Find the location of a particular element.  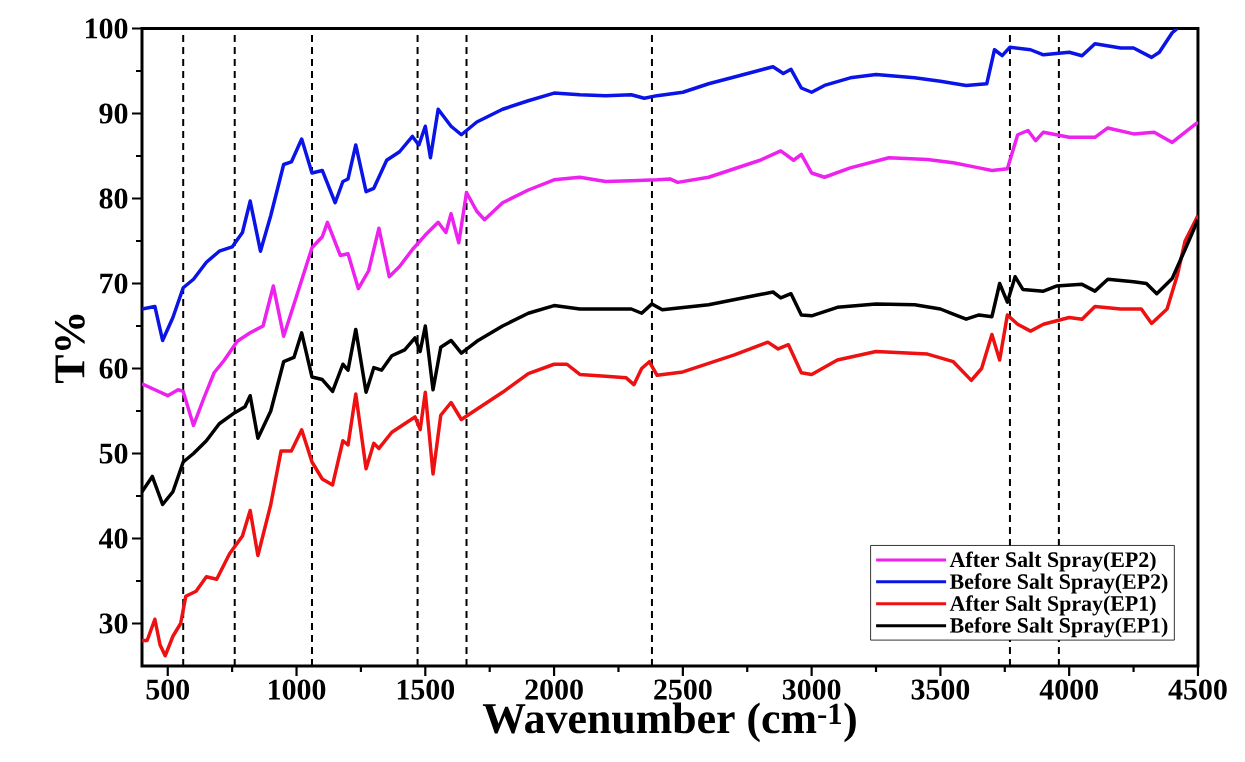

y-tick-label: 40 is located at coordinates (113, 538).